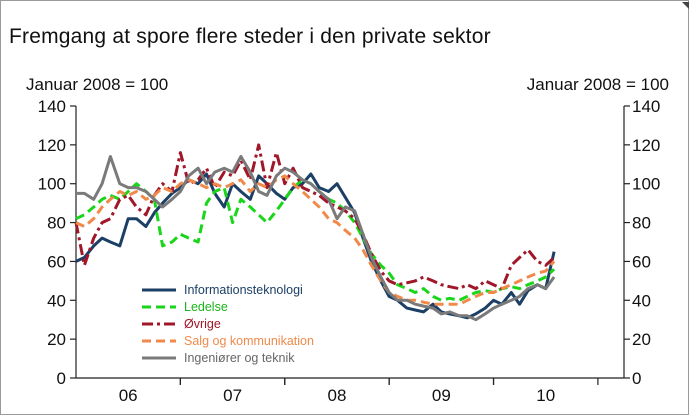 This screenshot has height=417, width=691. I want to click on legend-label-3: Øvrige, so click(202, 324).